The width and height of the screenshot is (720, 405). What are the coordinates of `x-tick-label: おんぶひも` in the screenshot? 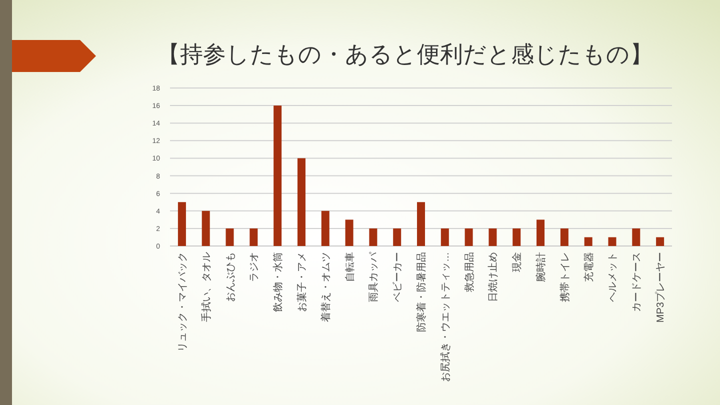 It's located at (230, 277).